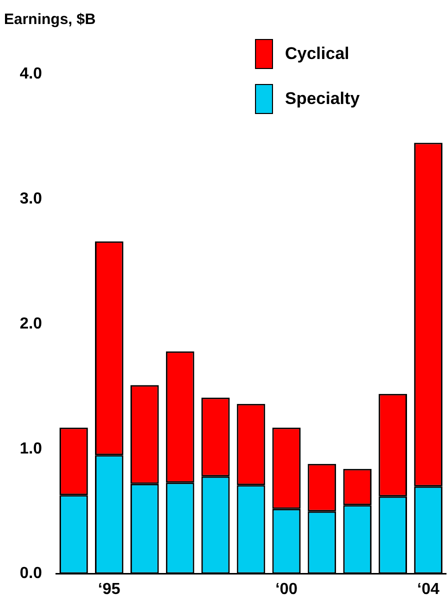 The height and width of the screenshot is (605, 448). What do you see at coordinates (317, 54) in the screenshot?
I see `legend-label: Cyclical` at bounding box center [317, 54].